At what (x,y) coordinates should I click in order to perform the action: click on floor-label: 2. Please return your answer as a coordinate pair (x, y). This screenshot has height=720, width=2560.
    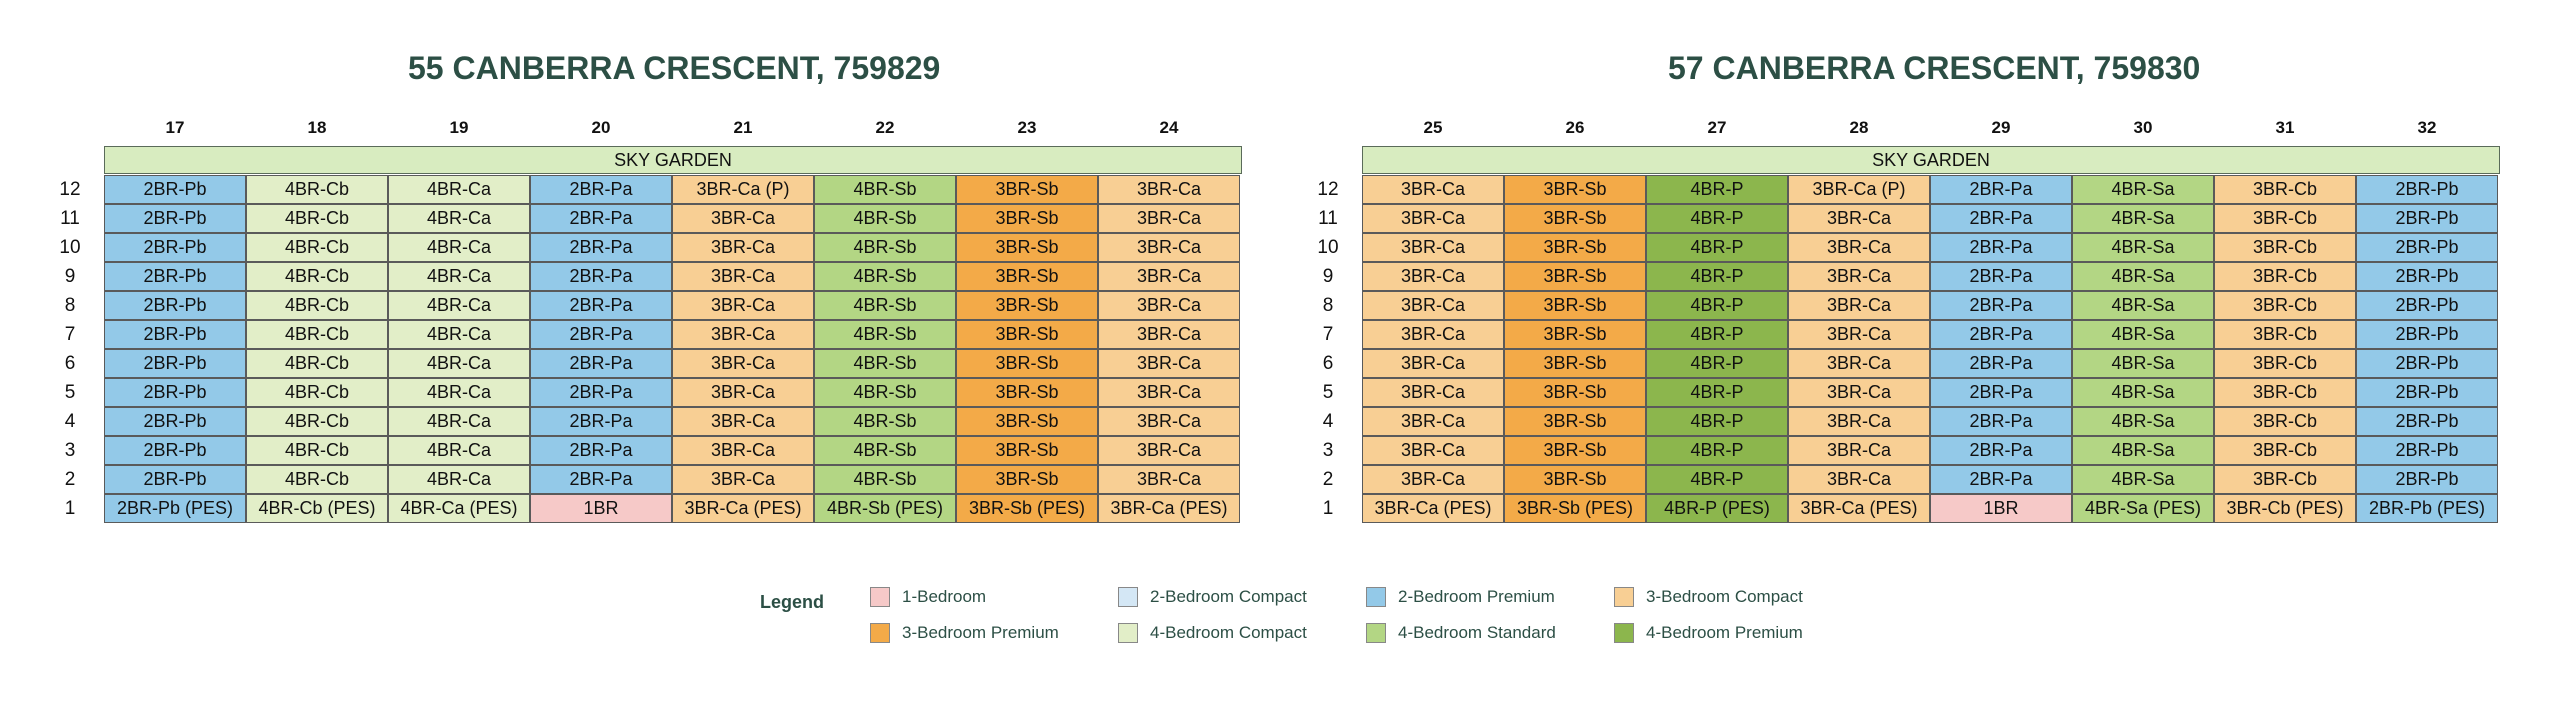
    Looking at the image, I should click on (1328, 479).